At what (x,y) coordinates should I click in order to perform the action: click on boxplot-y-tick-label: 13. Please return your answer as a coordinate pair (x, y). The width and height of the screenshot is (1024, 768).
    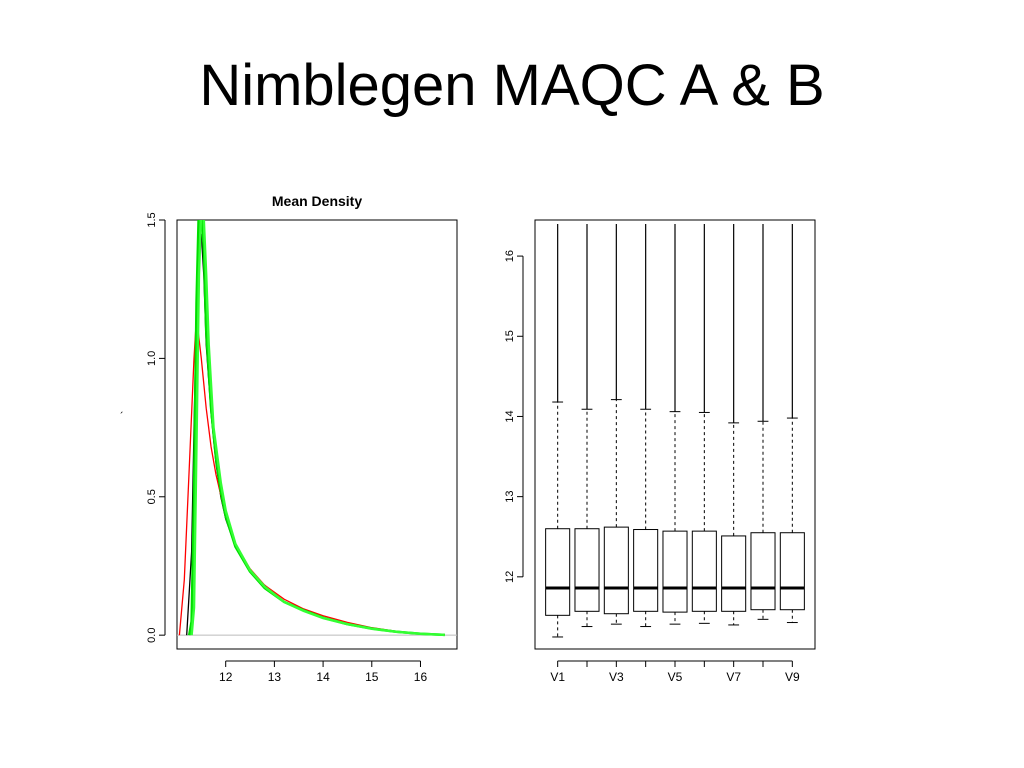
    Looking at the image, I should click on (510, 497).